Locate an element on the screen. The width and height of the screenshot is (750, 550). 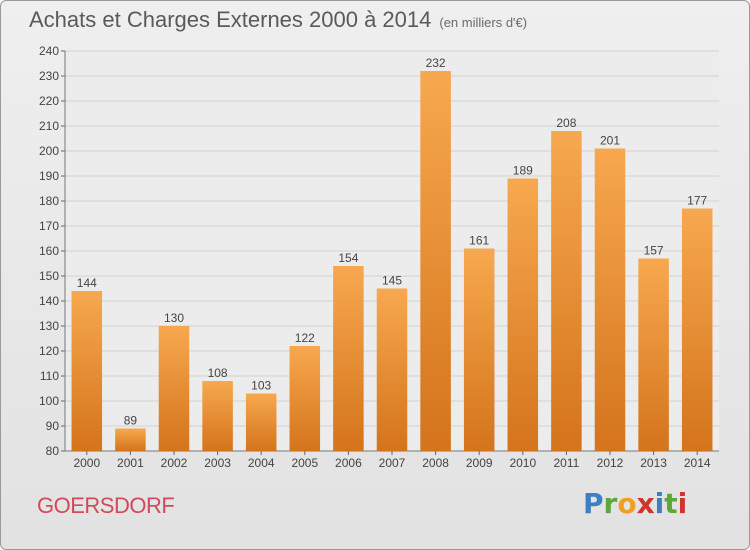
x-tick-label-2007: 2007 is located at coordinates (392, 463).